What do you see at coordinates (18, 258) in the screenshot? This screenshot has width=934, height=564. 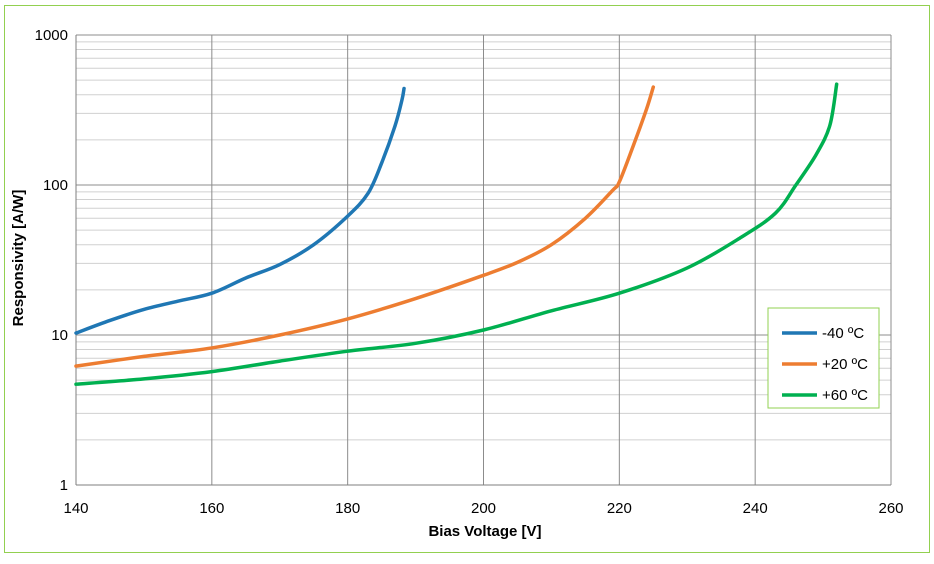 I see `y-axis-title: Responsivity [A/W]` at bounding box center [18, 258].